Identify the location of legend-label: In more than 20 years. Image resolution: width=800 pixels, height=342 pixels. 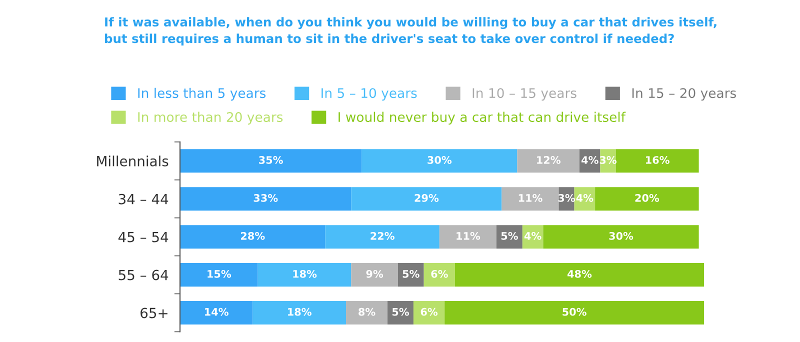
(210, 118).